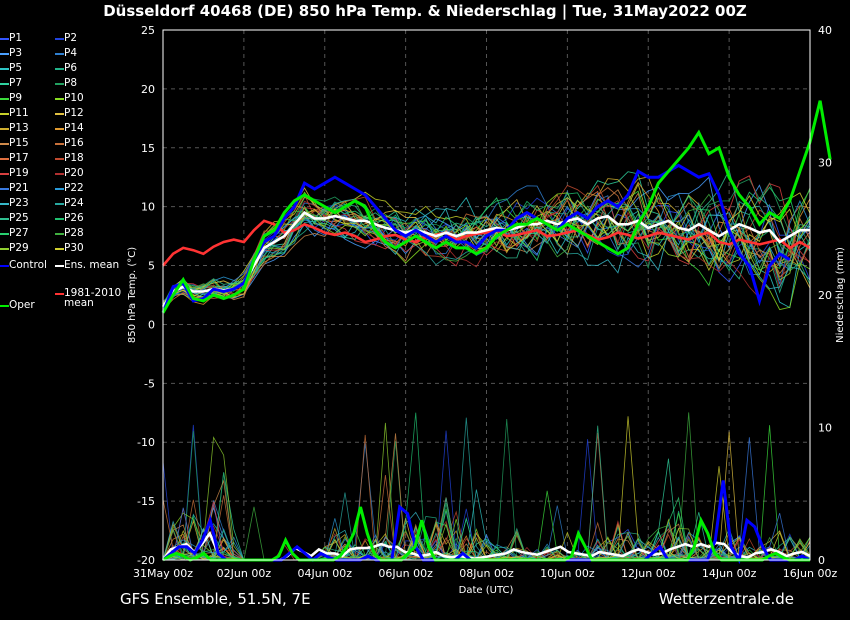 This screenshot has width=850, height=620. Describe the element at coordinates (71, 38) in the screenshot. I see `legend-label: P2` at that location.